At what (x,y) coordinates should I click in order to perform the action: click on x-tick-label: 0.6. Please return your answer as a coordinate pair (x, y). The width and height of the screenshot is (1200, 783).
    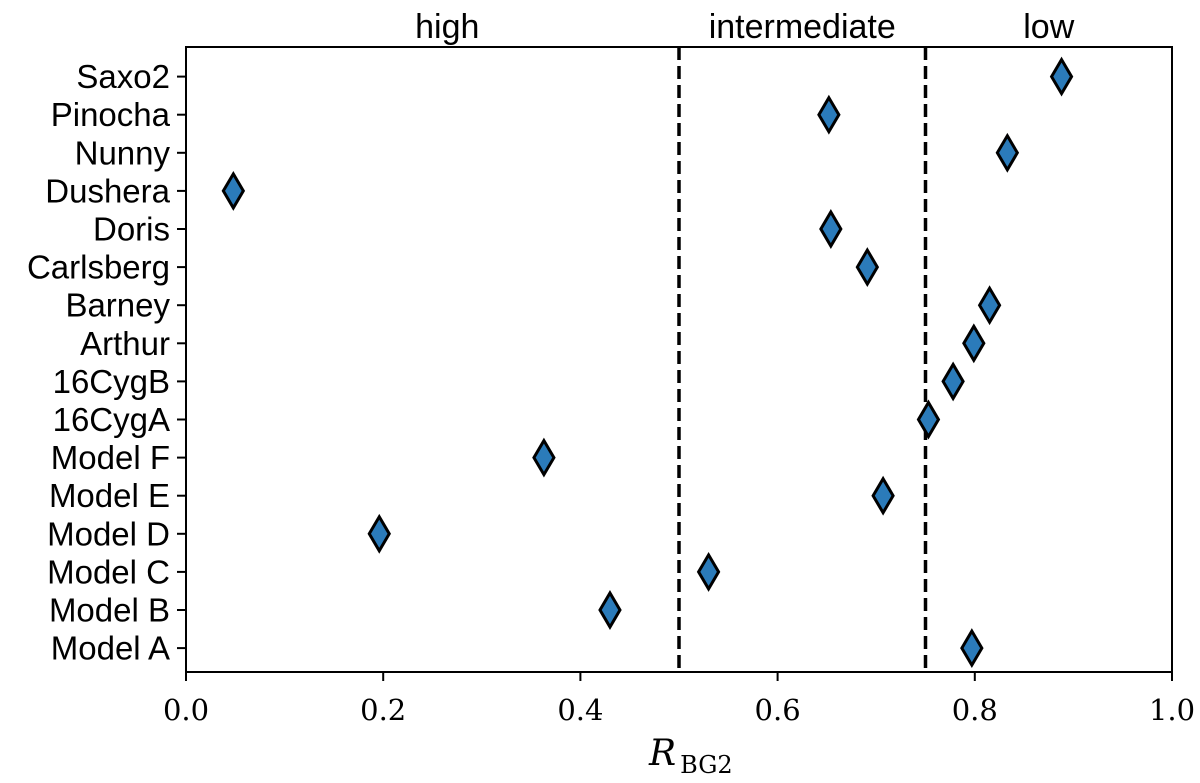
    Looking at the image, I should click on (778, 710).